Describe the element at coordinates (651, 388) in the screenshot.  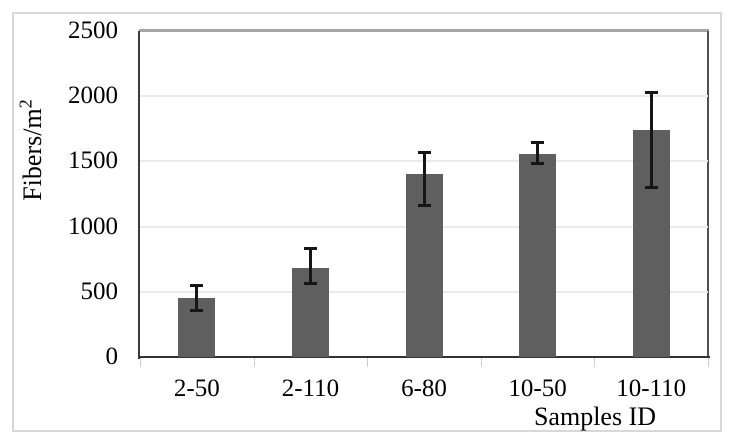
I see `xtick-label-10-110: 10-110` at that location.